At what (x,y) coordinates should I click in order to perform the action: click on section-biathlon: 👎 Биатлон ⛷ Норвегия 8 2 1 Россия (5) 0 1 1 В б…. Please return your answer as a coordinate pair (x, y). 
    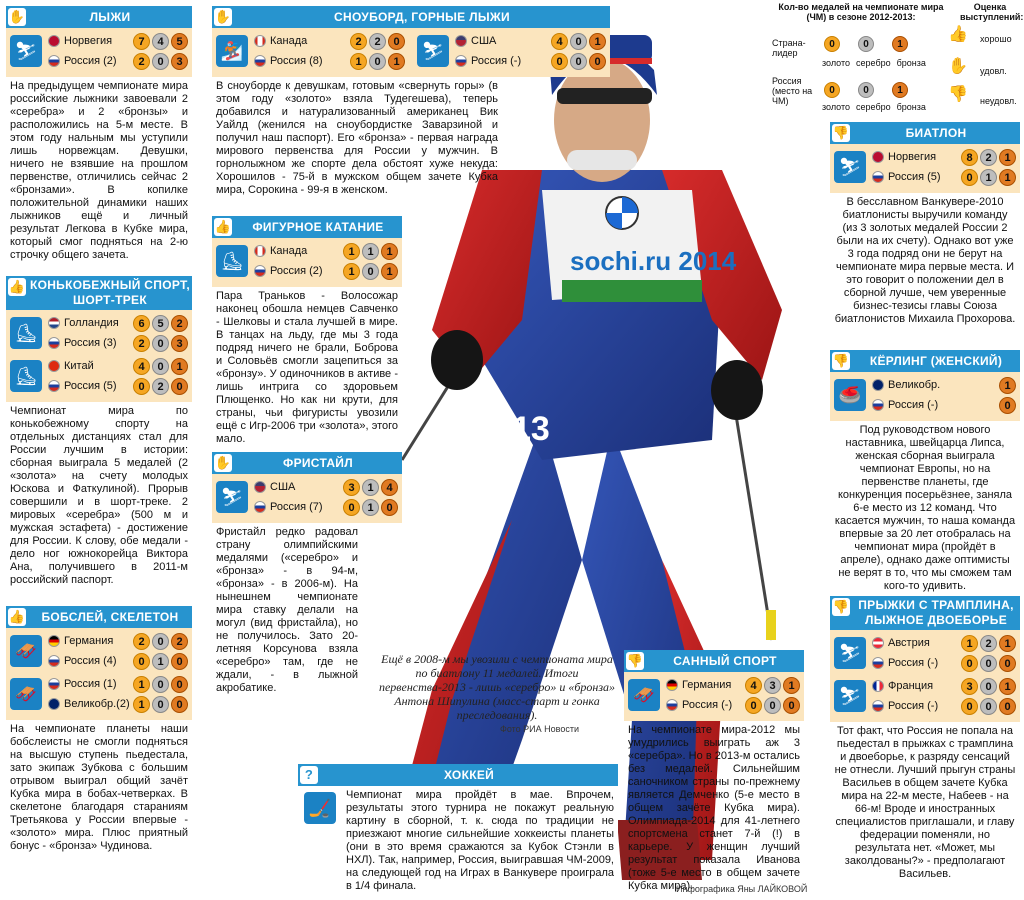
    Looking at the image, I should click on (925, 225).